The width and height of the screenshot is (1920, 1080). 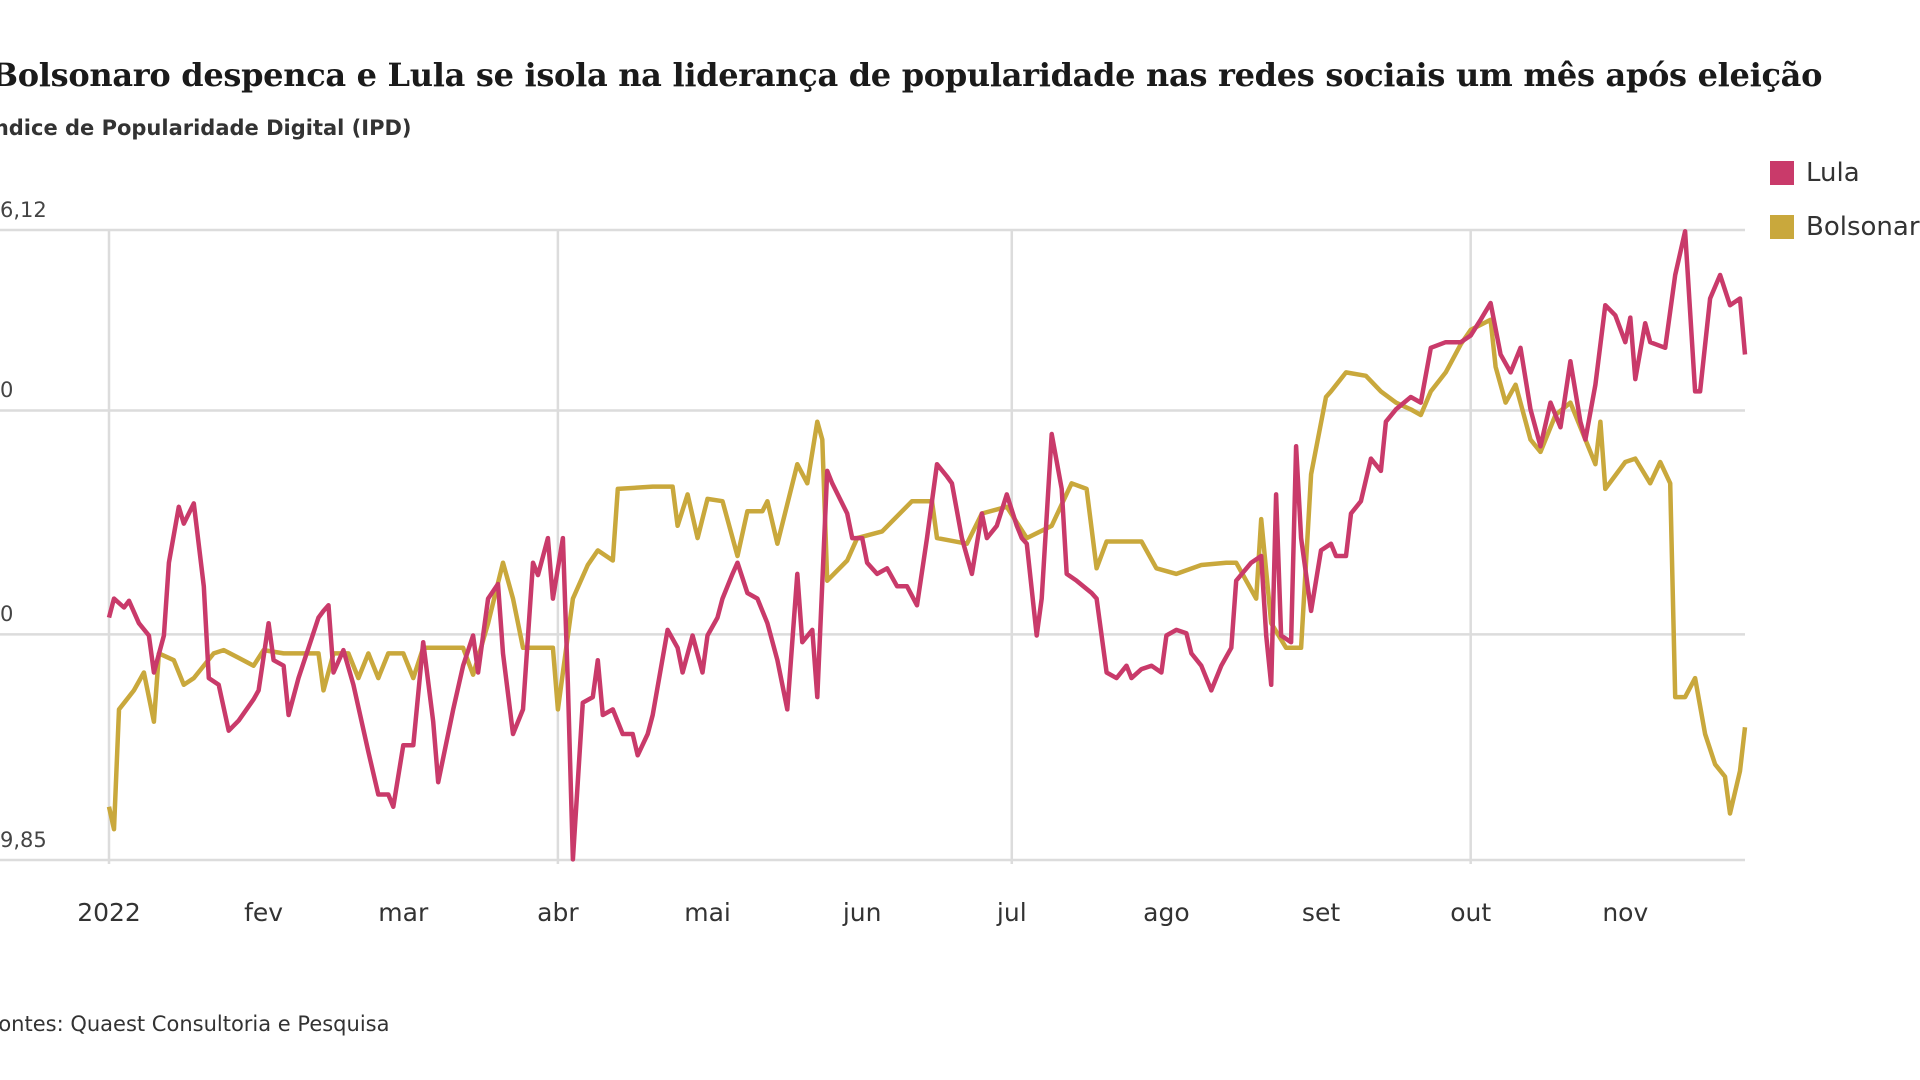 What do you see at coordinates (1625, 912) in the screenshot?
I see `x-tick-label: nov` at bounding box center [1625, 912].